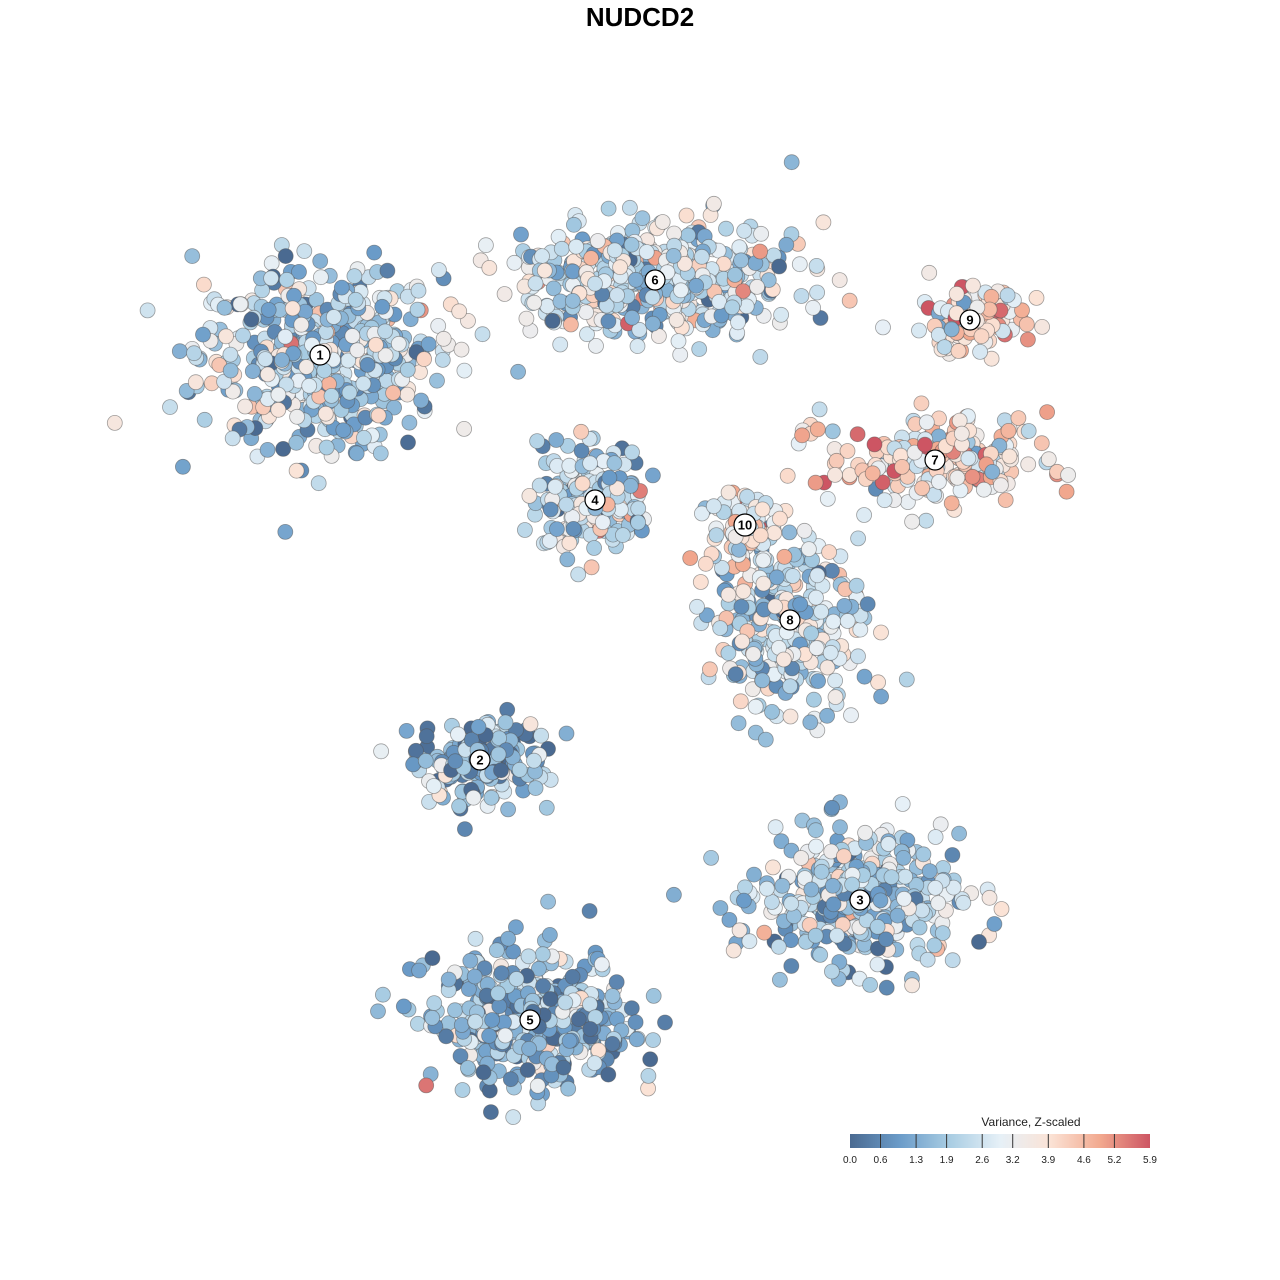 The height and width of the screenshot is (1280, 1280). I want to click on colorbar-tick-label: 3.9, so click(1048, 1160).